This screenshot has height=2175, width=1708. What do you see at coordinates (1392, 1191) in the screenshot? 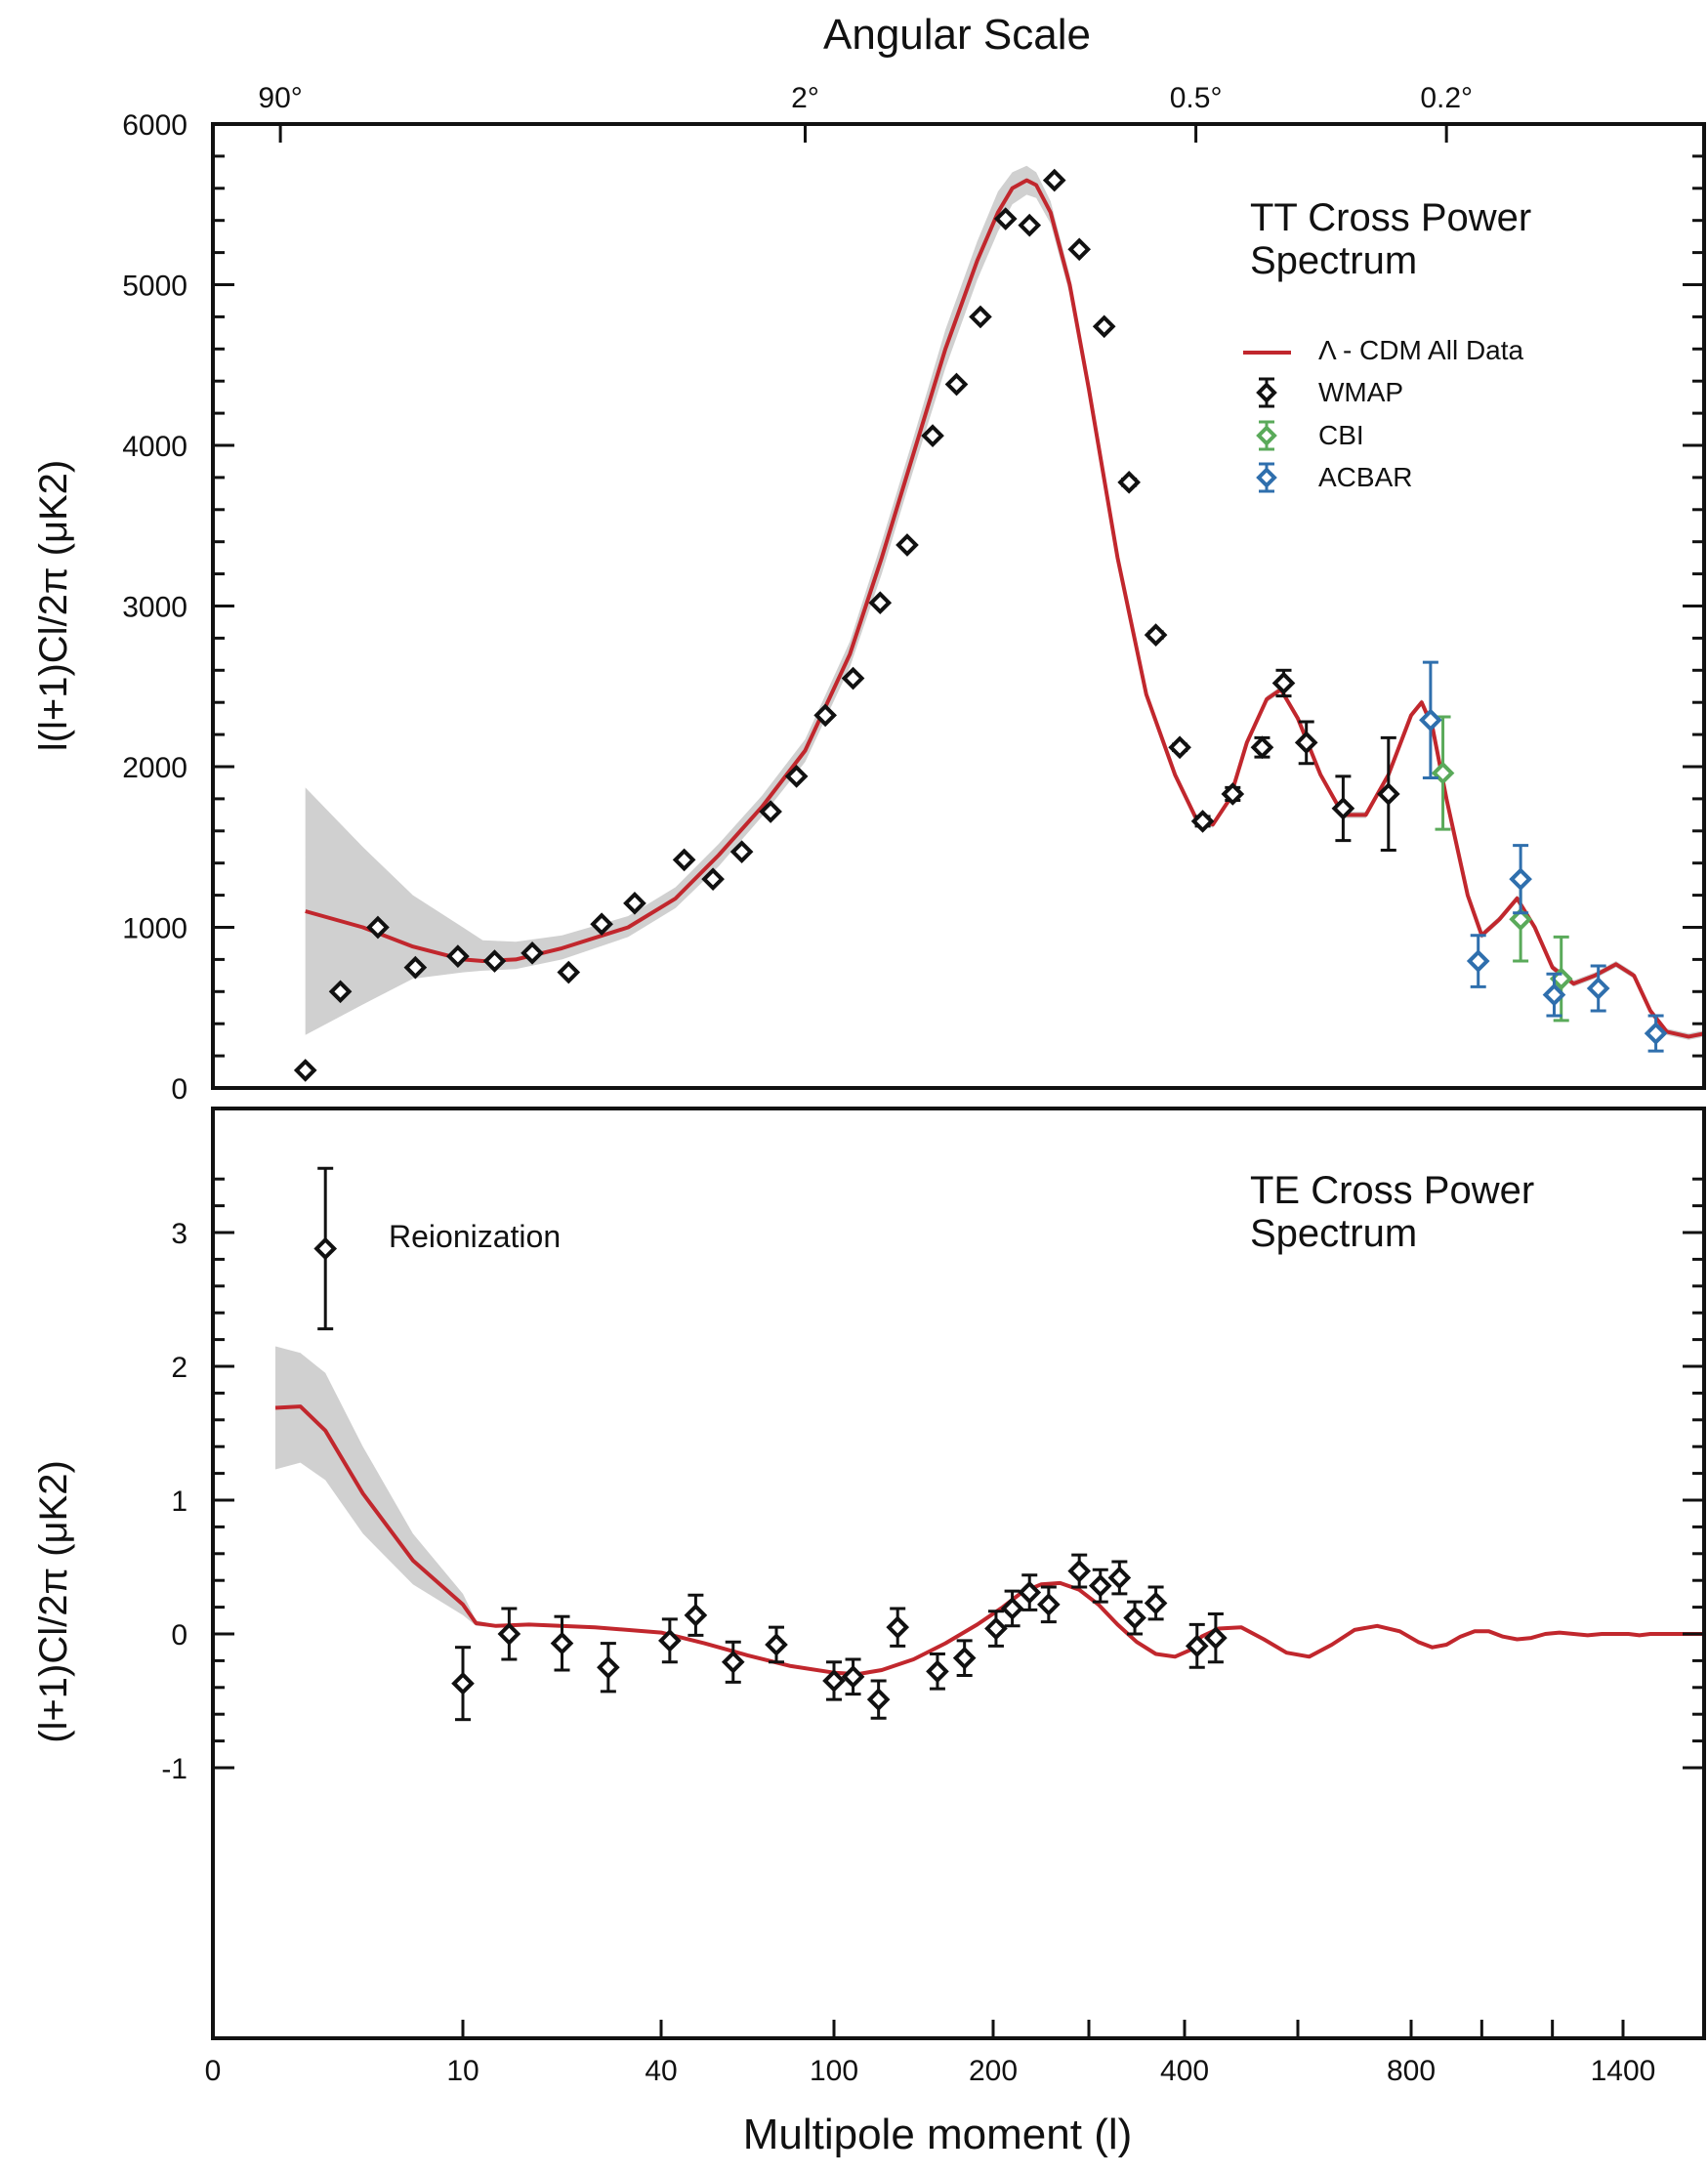
I see `te-title-line1: TE Cross Power` at bounding box center [1392, 1191].